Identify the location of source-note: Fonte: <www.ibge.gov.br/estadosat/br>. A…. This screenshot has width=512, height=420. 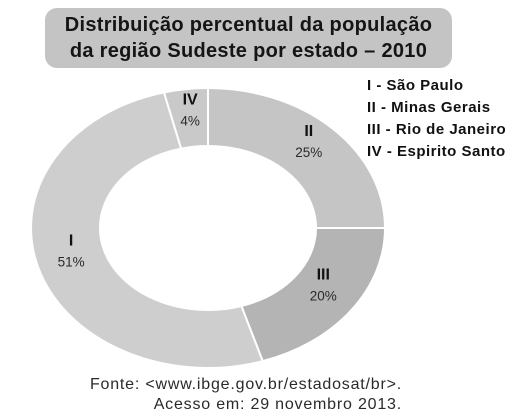
(246, 395).